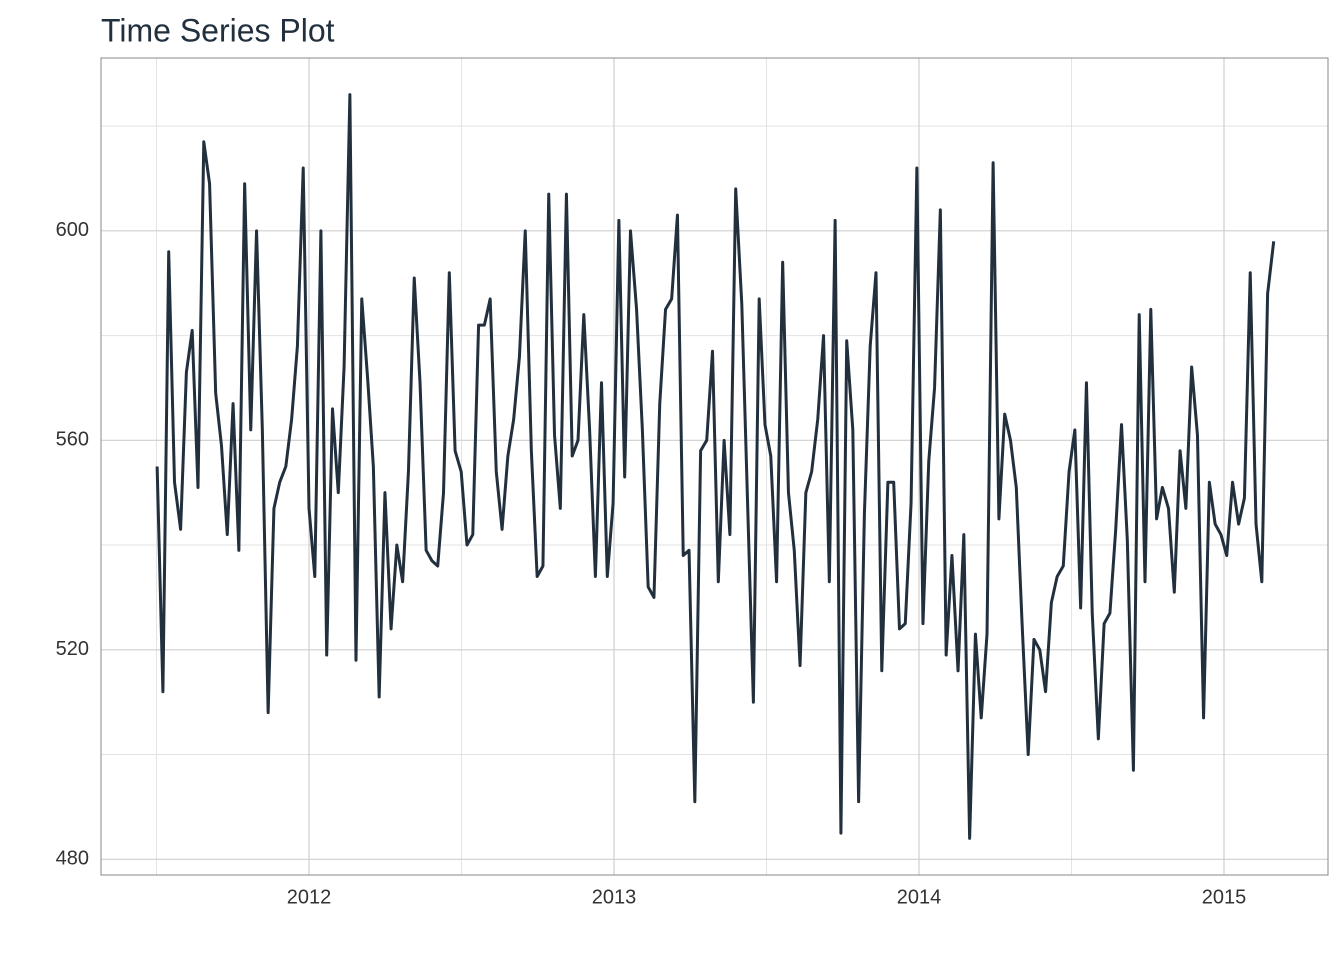  What do you see at coordinates (72, 859) in the screenshot?
I see `y-tick-label: 480` at bounding box center [72, 859].